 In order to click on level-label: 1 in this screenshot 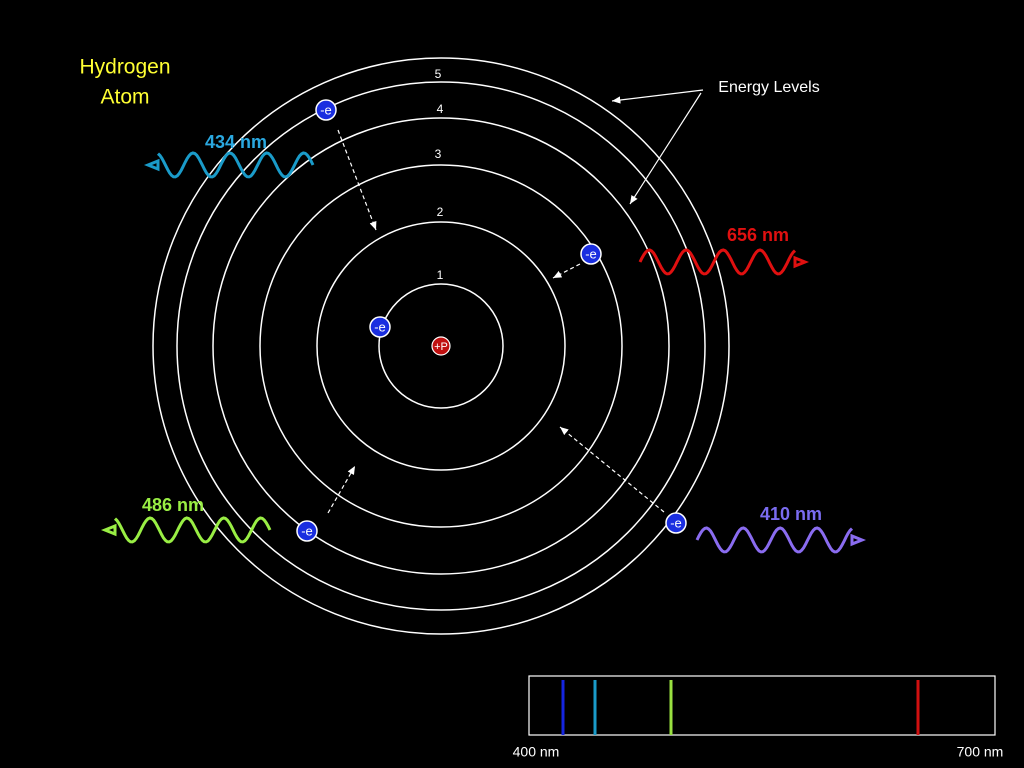, I will do `click(440, 275)`.